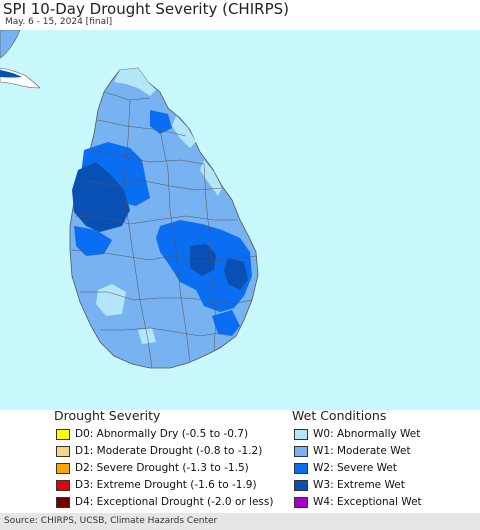  Describe the element at coordinates (169, 451) in the screenshot. I see `legend-label-d1: D1: Moderate Drought (-0.8 to -1.2)` at that location.